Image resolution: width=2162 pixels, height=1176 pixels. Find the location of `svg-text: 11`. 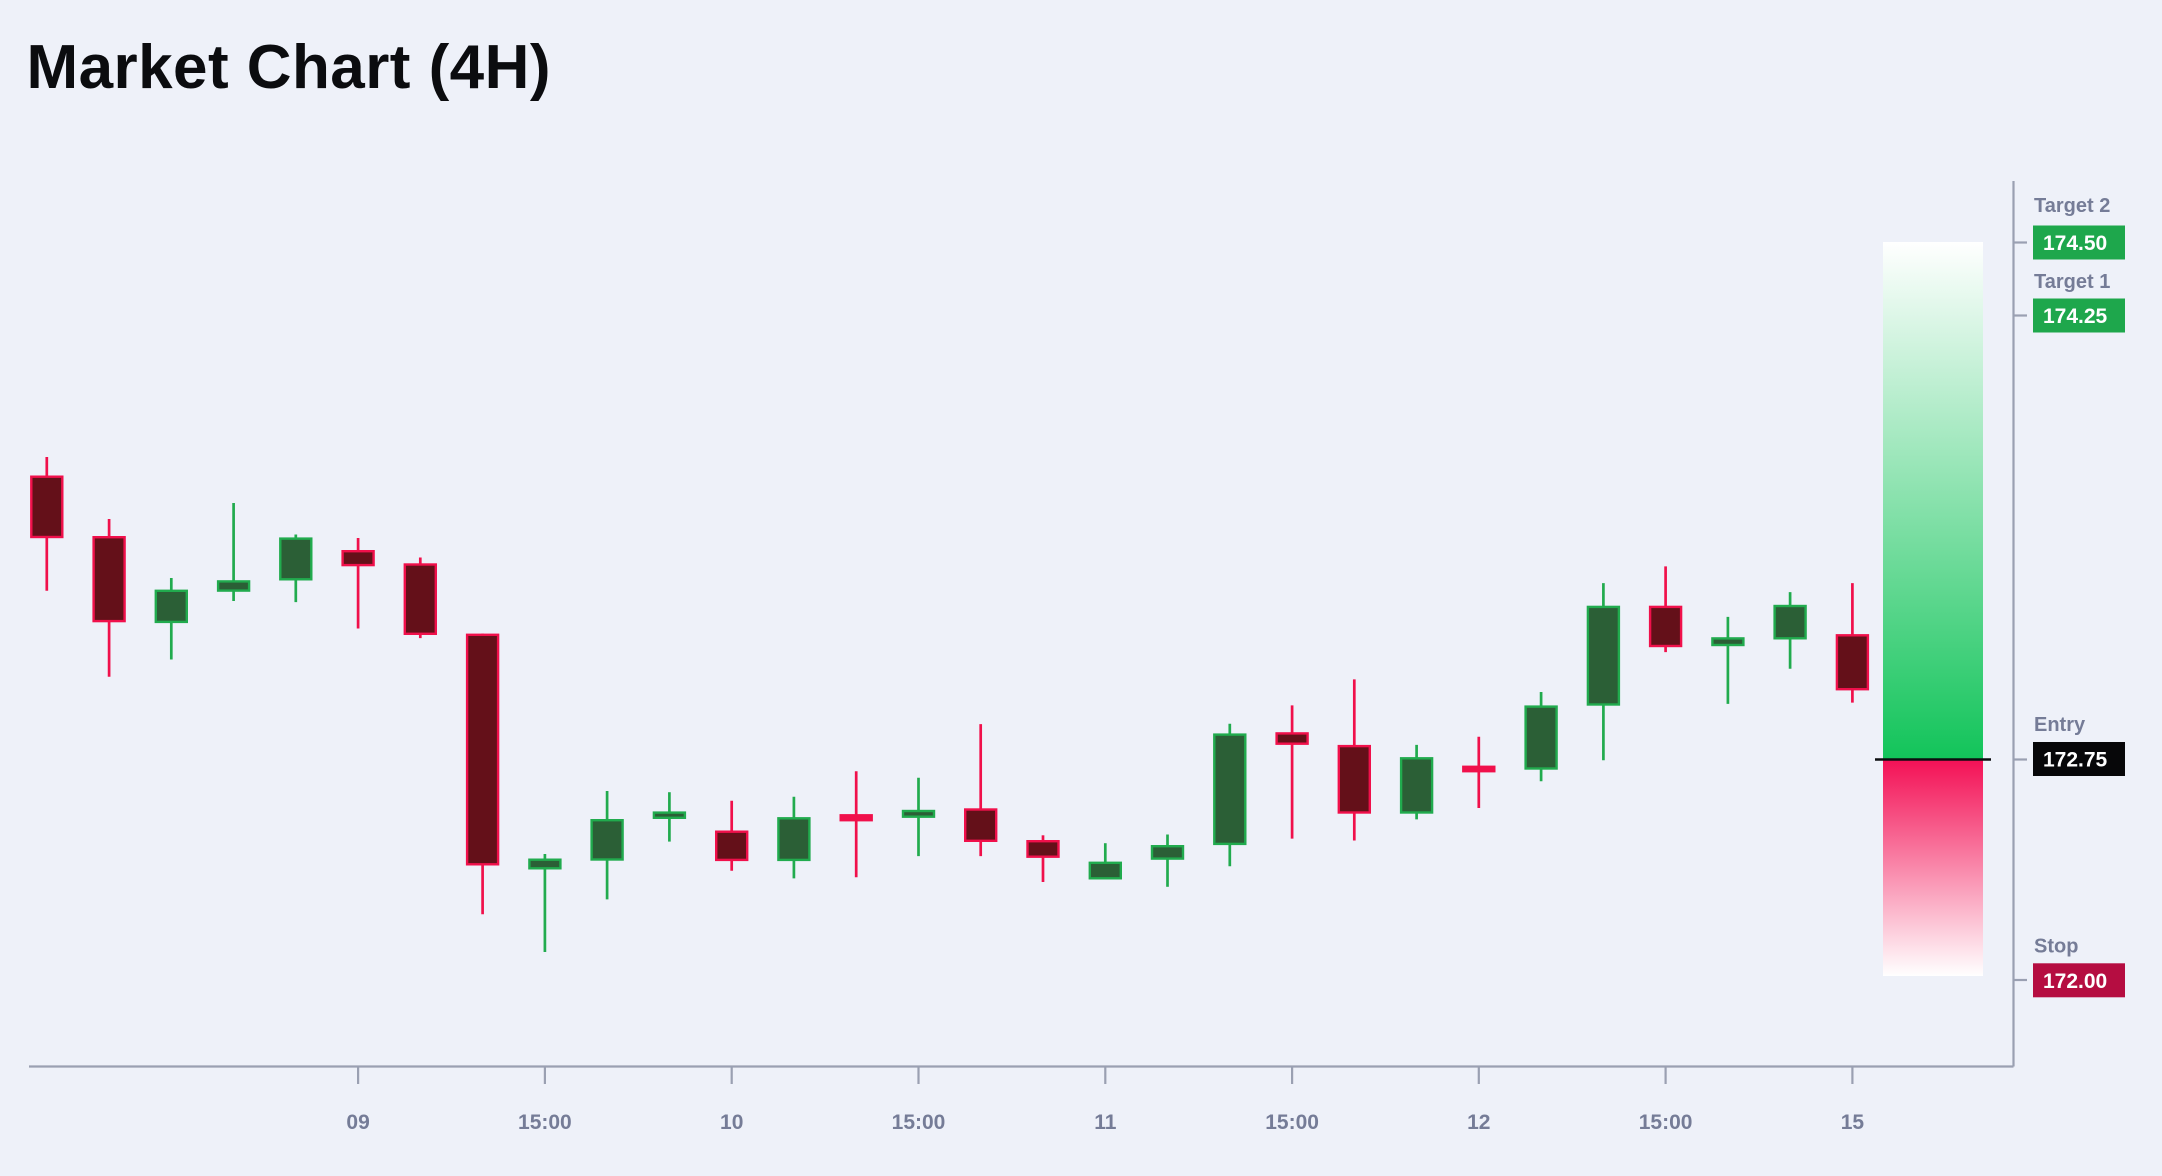

svg-text: 11 is located at coordinates (1105, 1122).